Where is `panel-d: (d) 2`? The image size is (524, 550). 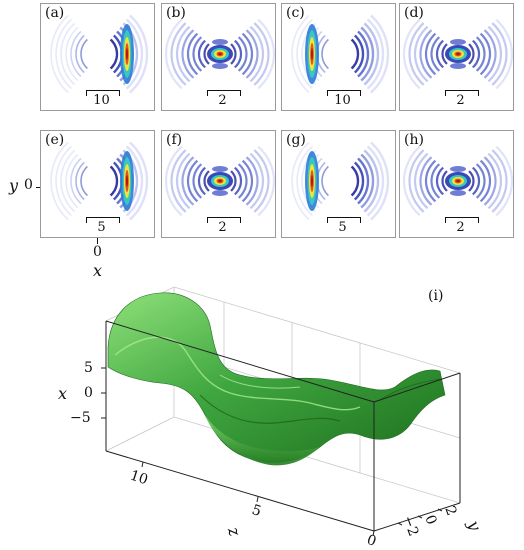
panel-d: (d) 2 is located at coordinates (456, 57).